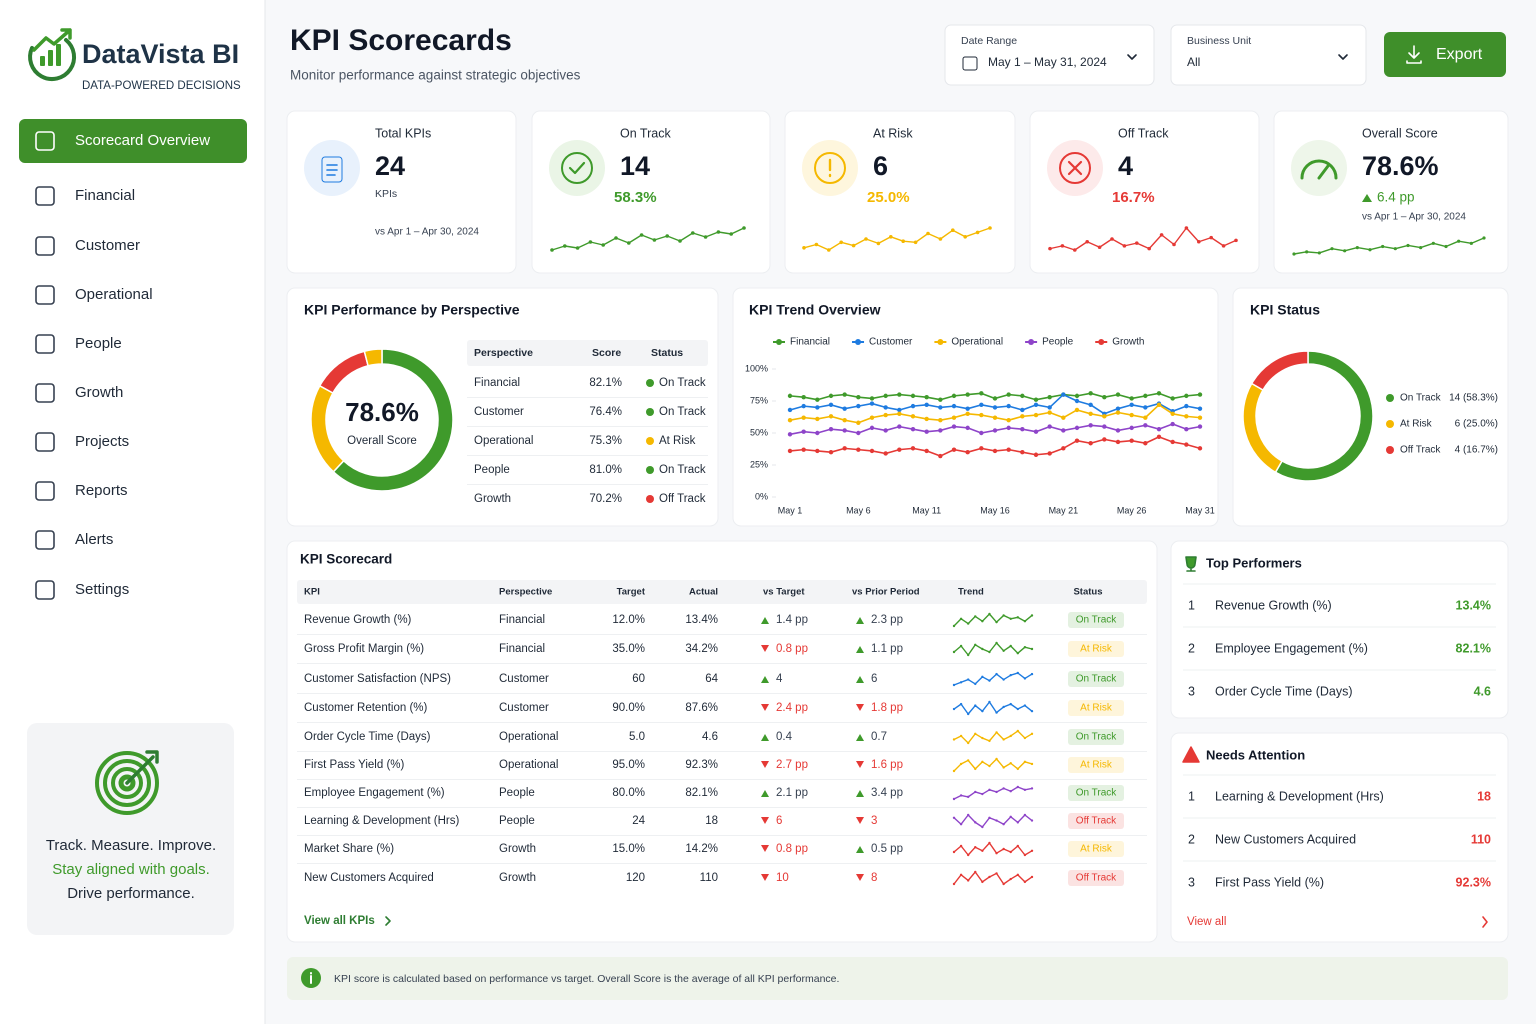  I want to click on card-title: Off Track, so click(1143, 133).